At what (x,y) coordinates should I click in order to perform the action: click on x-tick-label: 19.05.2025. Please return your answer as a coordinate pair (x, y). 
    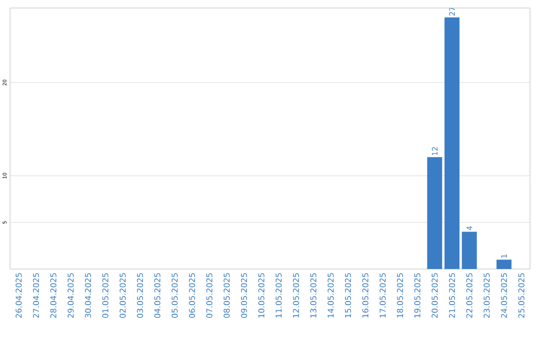
    Looking at the image, I should click on (417, 295).